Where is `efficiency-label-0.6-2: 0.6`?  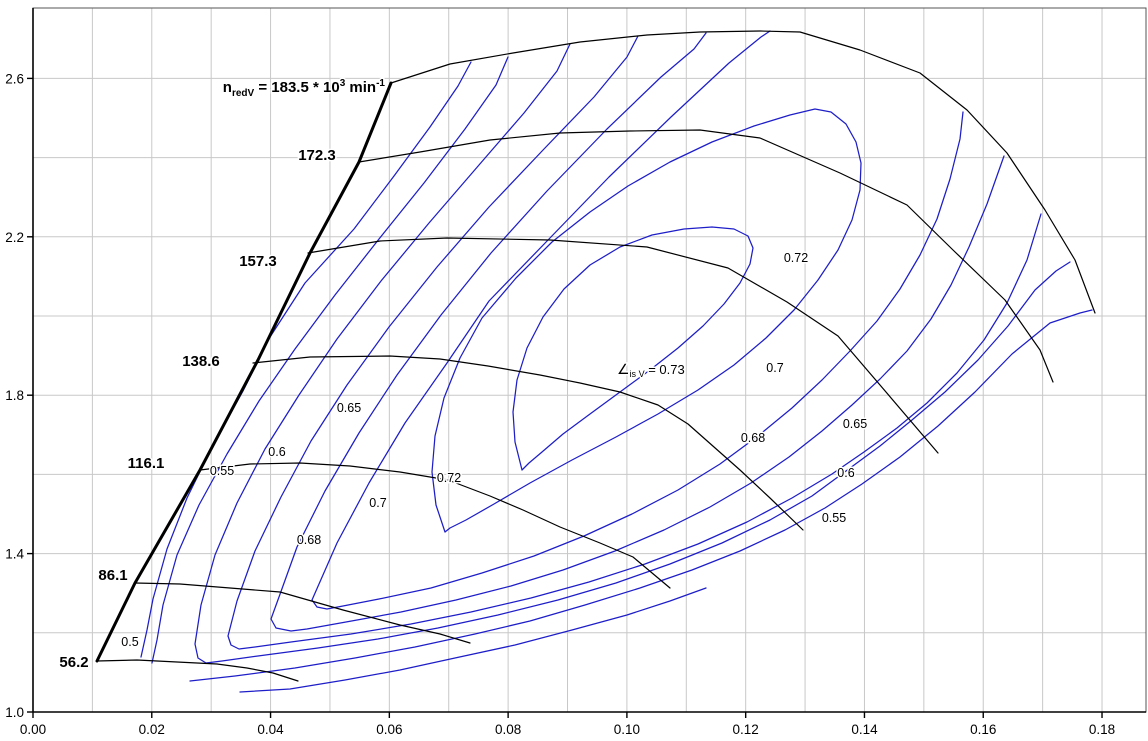
efficiency-label-0.6-2: 0.6 is located at coordinates (276, 452).